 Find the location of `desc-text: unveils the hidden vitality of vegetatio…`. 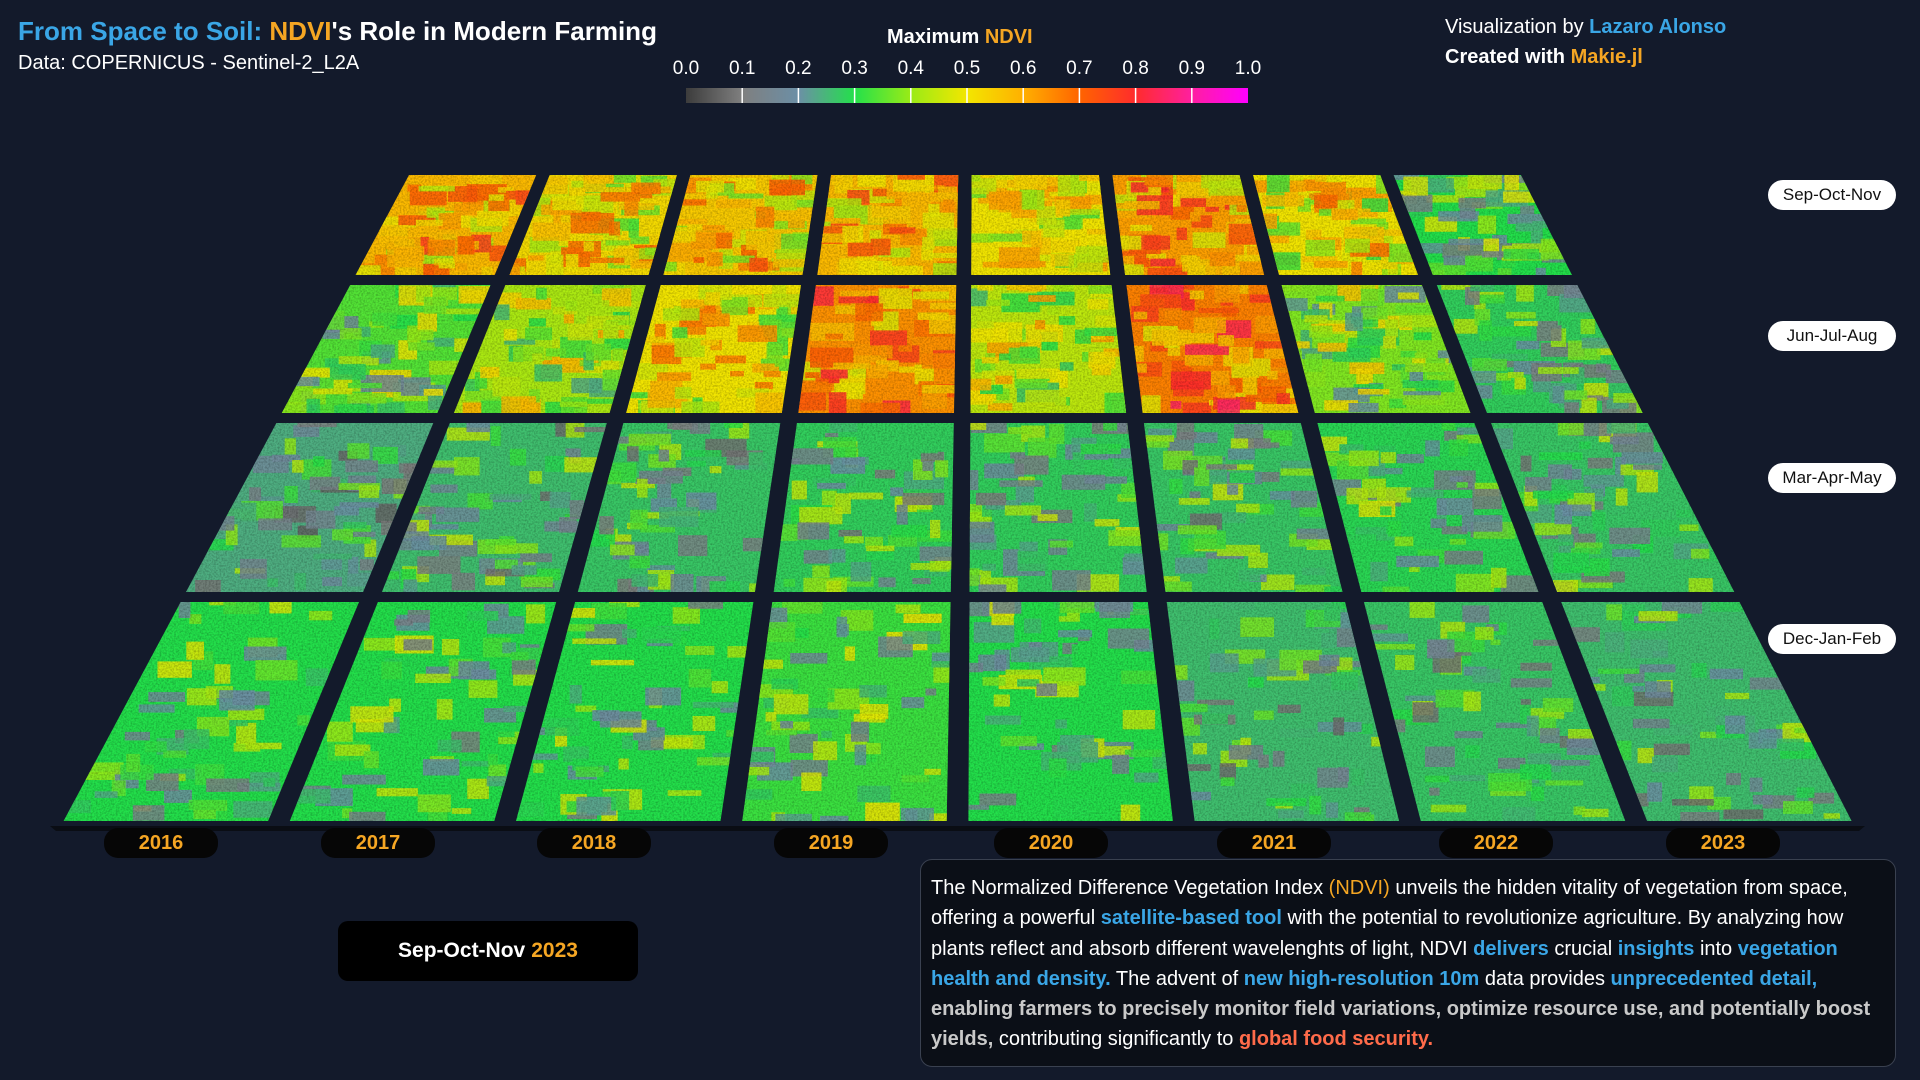

desc-text: unveils the hidden vitality of vegetatio… is located at coordinates (1389, 903).